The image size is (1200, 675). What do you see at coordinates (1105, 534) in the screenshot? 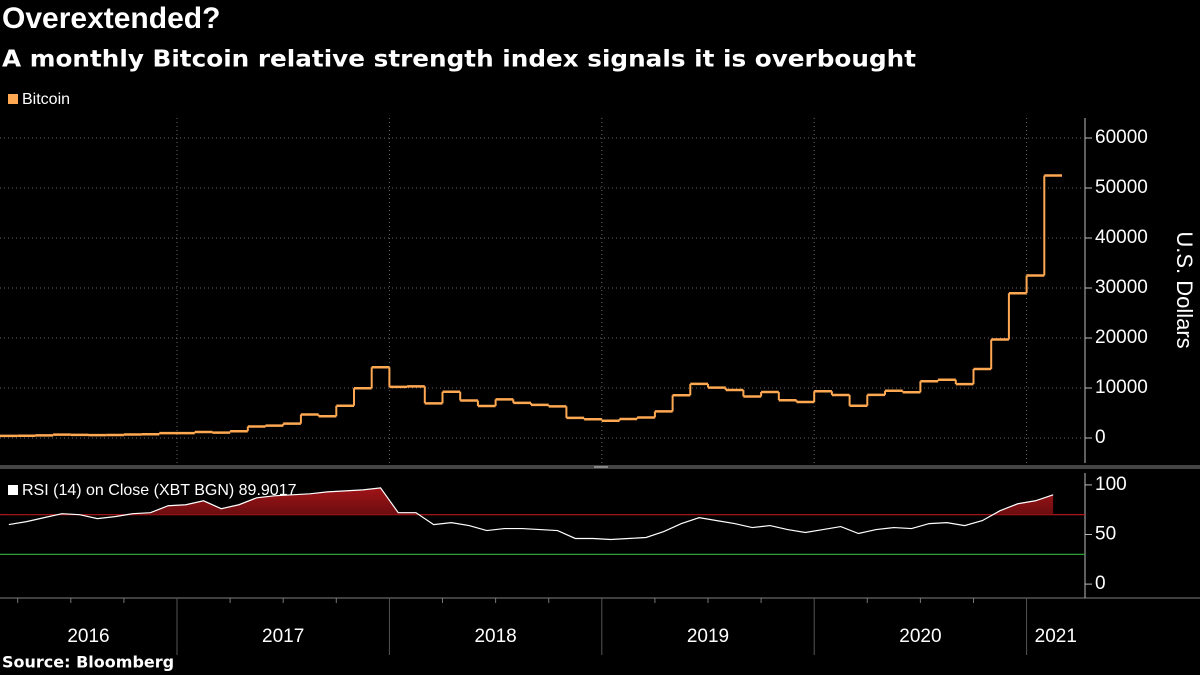
I see `y-tick-label: 50` at bounding box center [1105, 534].